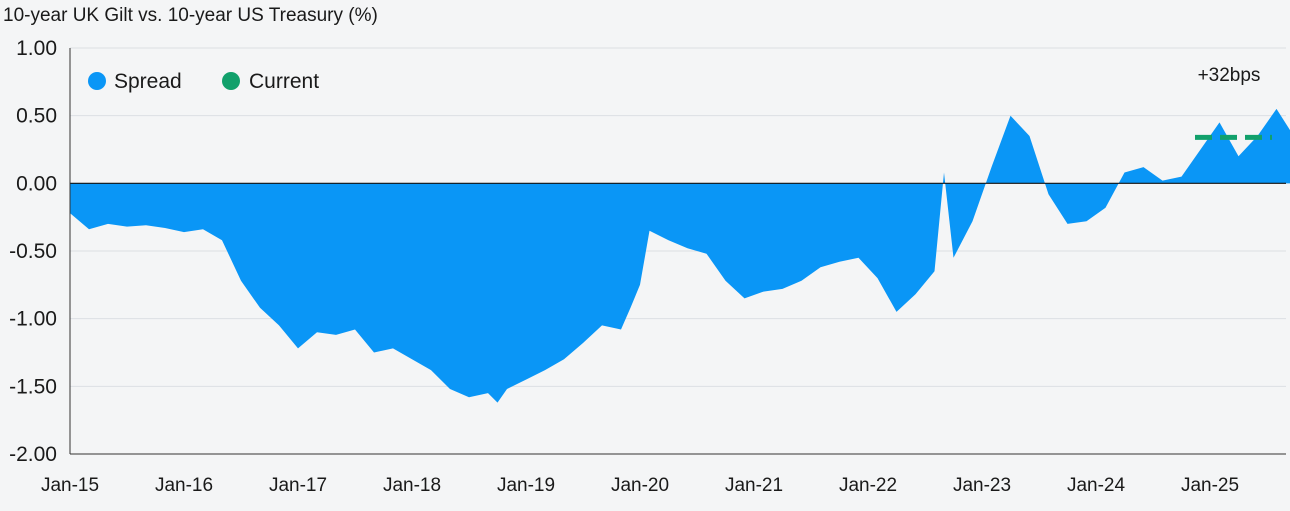 This screenshot has height=511, width=1290. Describe the element at coordinates (148, 81) in the screenshot. I see `legend-spread-label: Spread` at that location.